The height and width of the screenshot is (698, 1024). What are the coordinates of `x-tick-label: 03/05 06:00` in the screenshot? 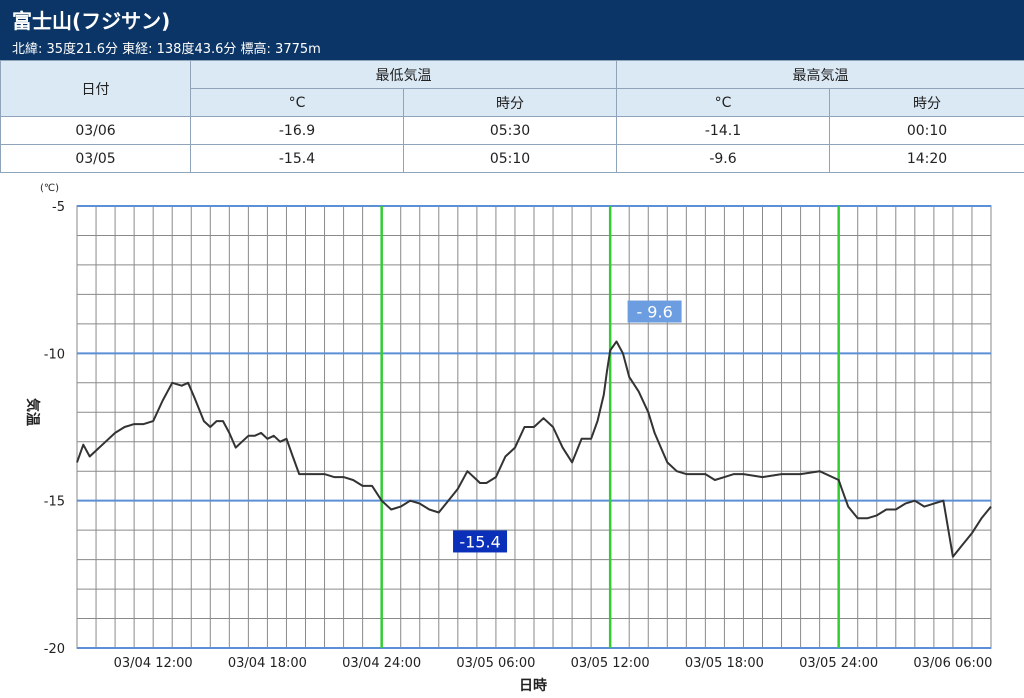 It's located at (495, 663).